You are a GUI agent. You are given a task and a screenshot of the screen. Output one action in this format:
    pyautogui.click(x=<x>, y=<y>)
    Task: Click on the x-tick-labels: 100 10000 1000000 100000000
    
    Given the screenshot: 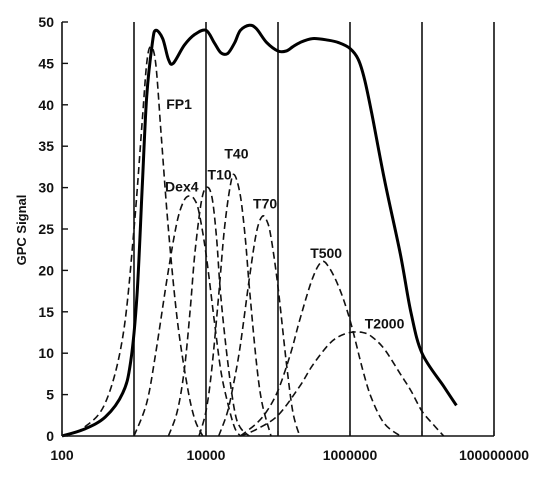 What is the action you would take?
    pyautogui.click(x=289, y=455)
    